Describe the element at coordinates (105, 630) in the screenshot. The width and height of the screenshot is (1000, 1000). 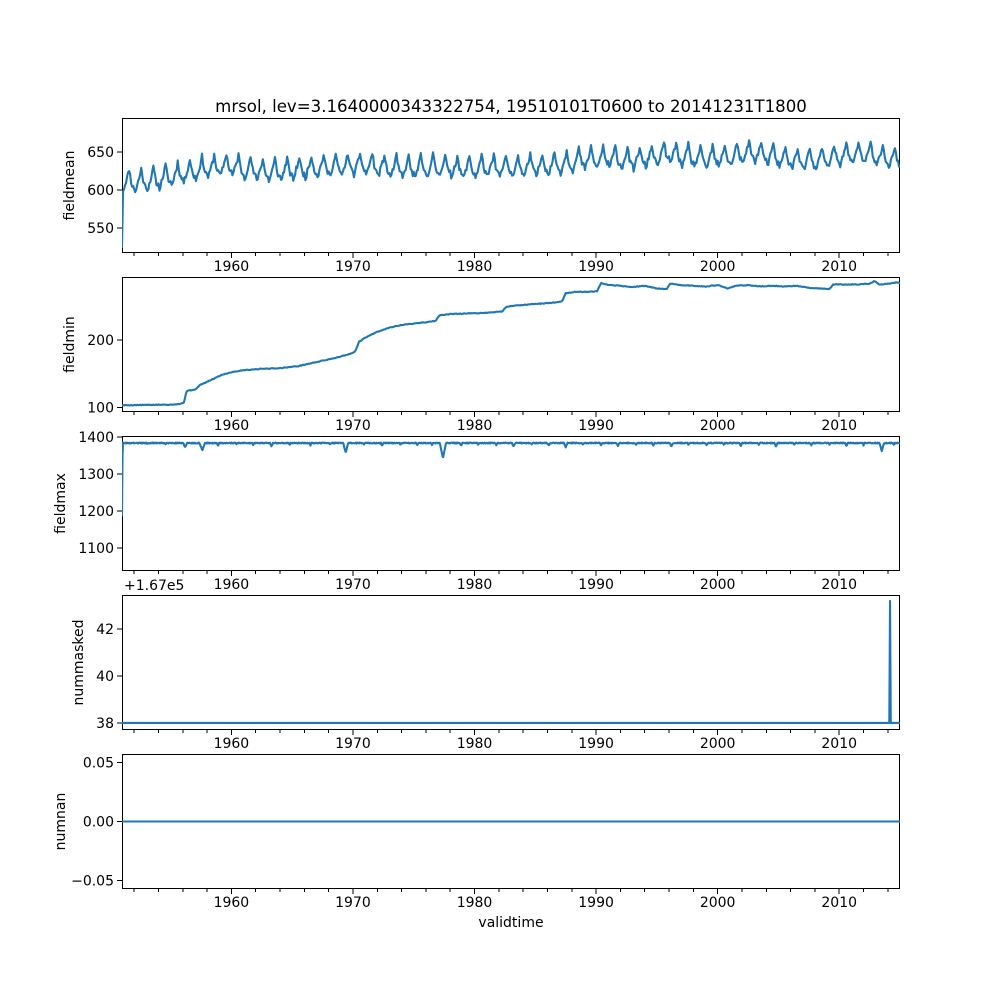
I see `y-tick-label: 42` at that location.